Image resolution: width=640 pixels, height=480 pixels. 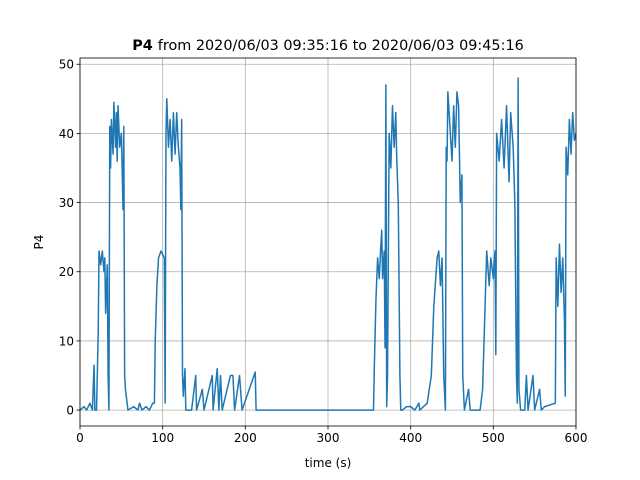 What do you see at coordinates (328, 438) in the screenshot?
I see `x-tick-label: 300` at bounding box center [328, 438].